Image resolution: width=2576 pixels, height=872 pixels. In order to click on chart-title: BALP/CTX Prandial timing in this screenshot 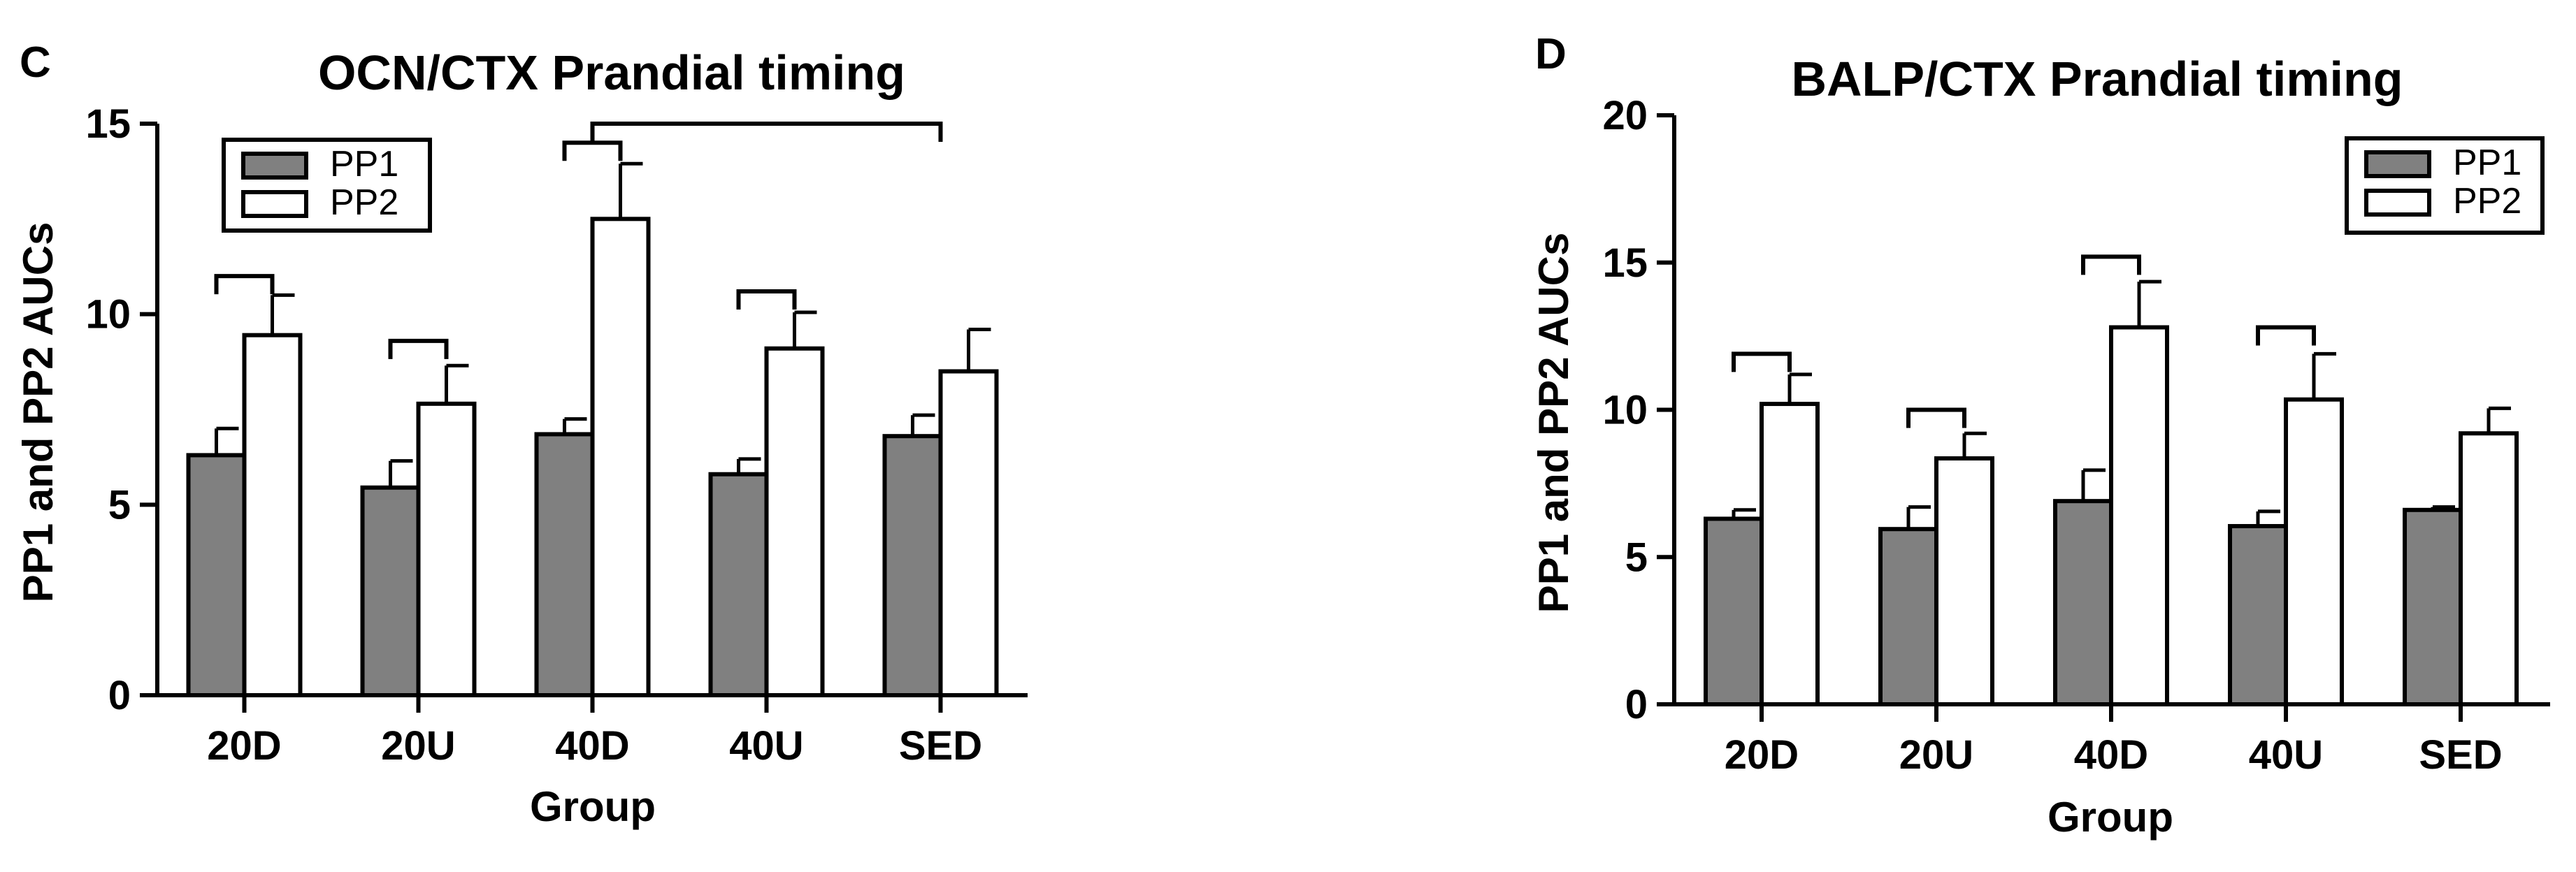, I will do `click(2097, 79)`.